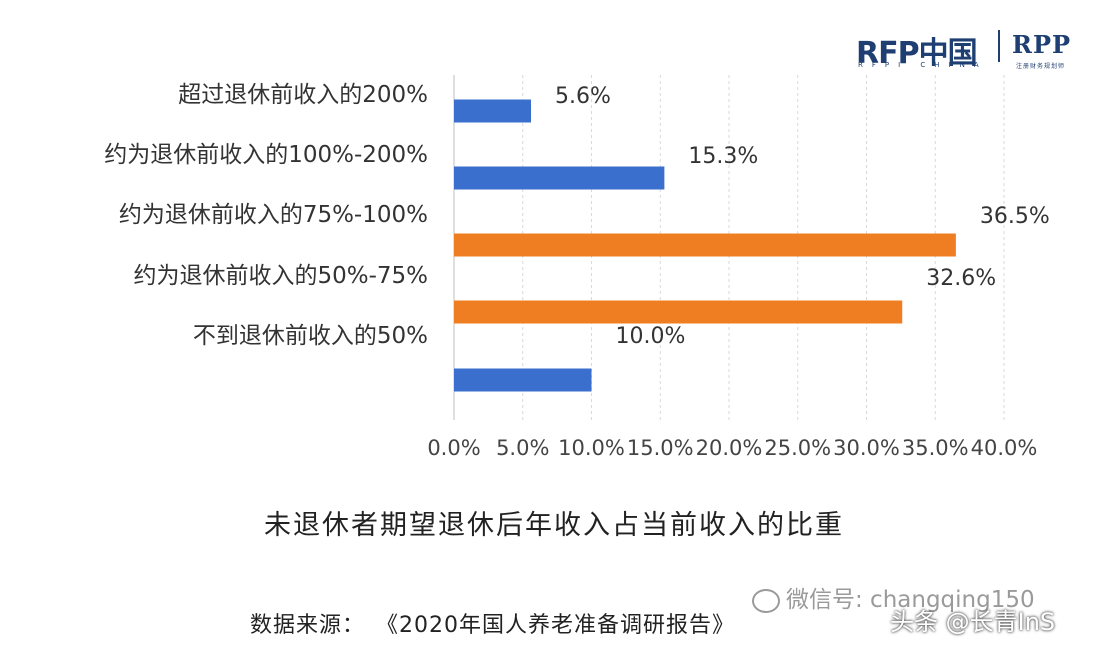 The image size is (1108, 646). I want to click on data-source: 数据来源： 《2020年国人养老准备调研报告》, so click(492, 623).